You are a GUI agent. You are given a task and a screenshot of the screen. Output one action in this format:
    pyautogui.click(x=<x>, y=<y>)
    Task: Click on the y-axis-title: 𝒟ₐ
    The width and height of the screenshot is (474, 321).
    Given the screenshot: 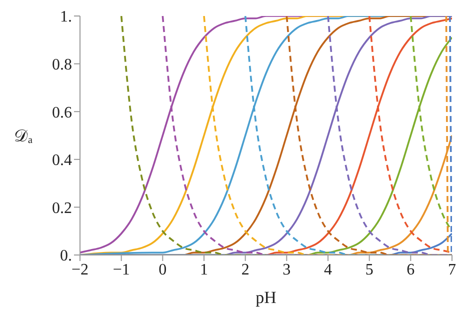 What is the action you would take?
    pyautogui.click(x=23, y=136)
    